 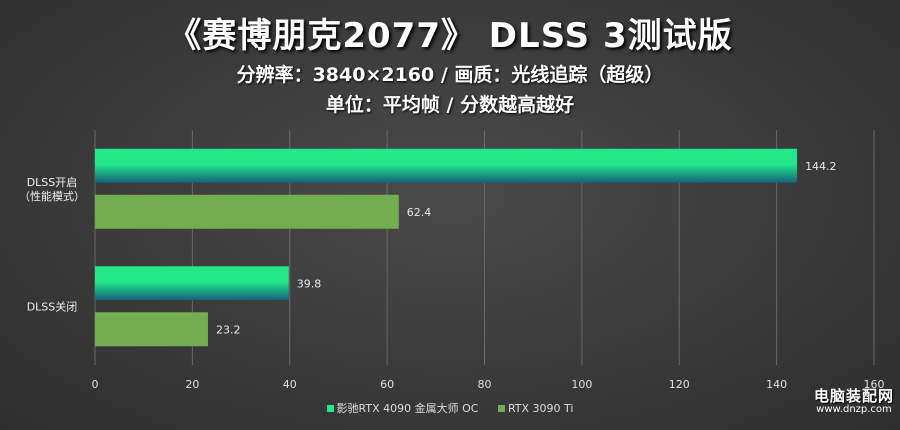 I want to click on data-label-series-1-cat-2: 39.8, so click(x=309, y=283).